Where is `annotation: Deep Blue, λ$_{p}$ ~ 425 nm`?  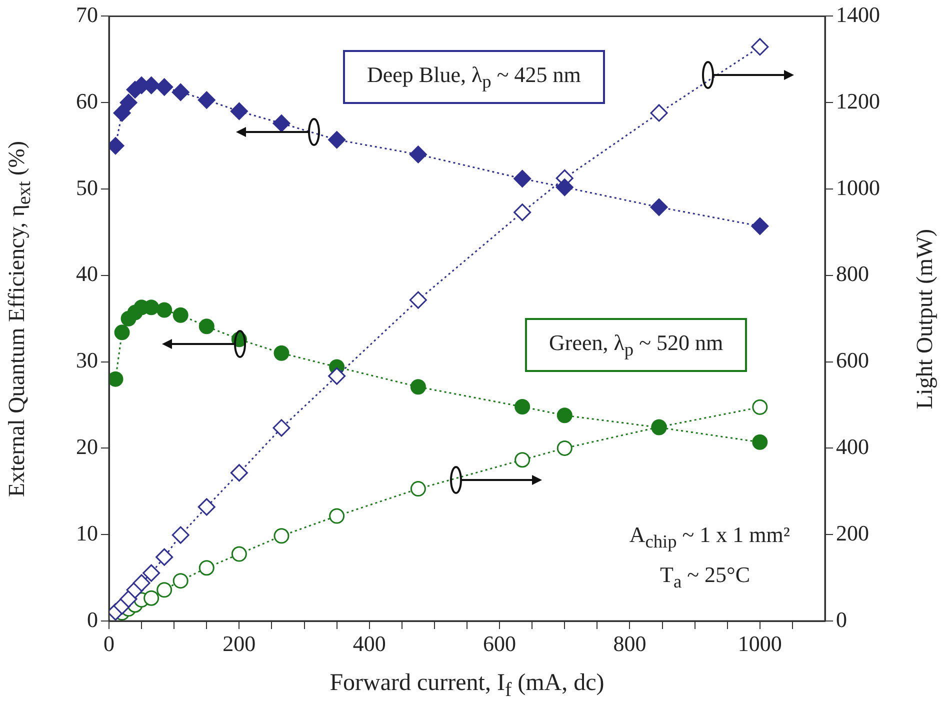 annotation: Deep Blue, λ$_{p}$ ~ 425 nm is located at coordinates (474, 77).